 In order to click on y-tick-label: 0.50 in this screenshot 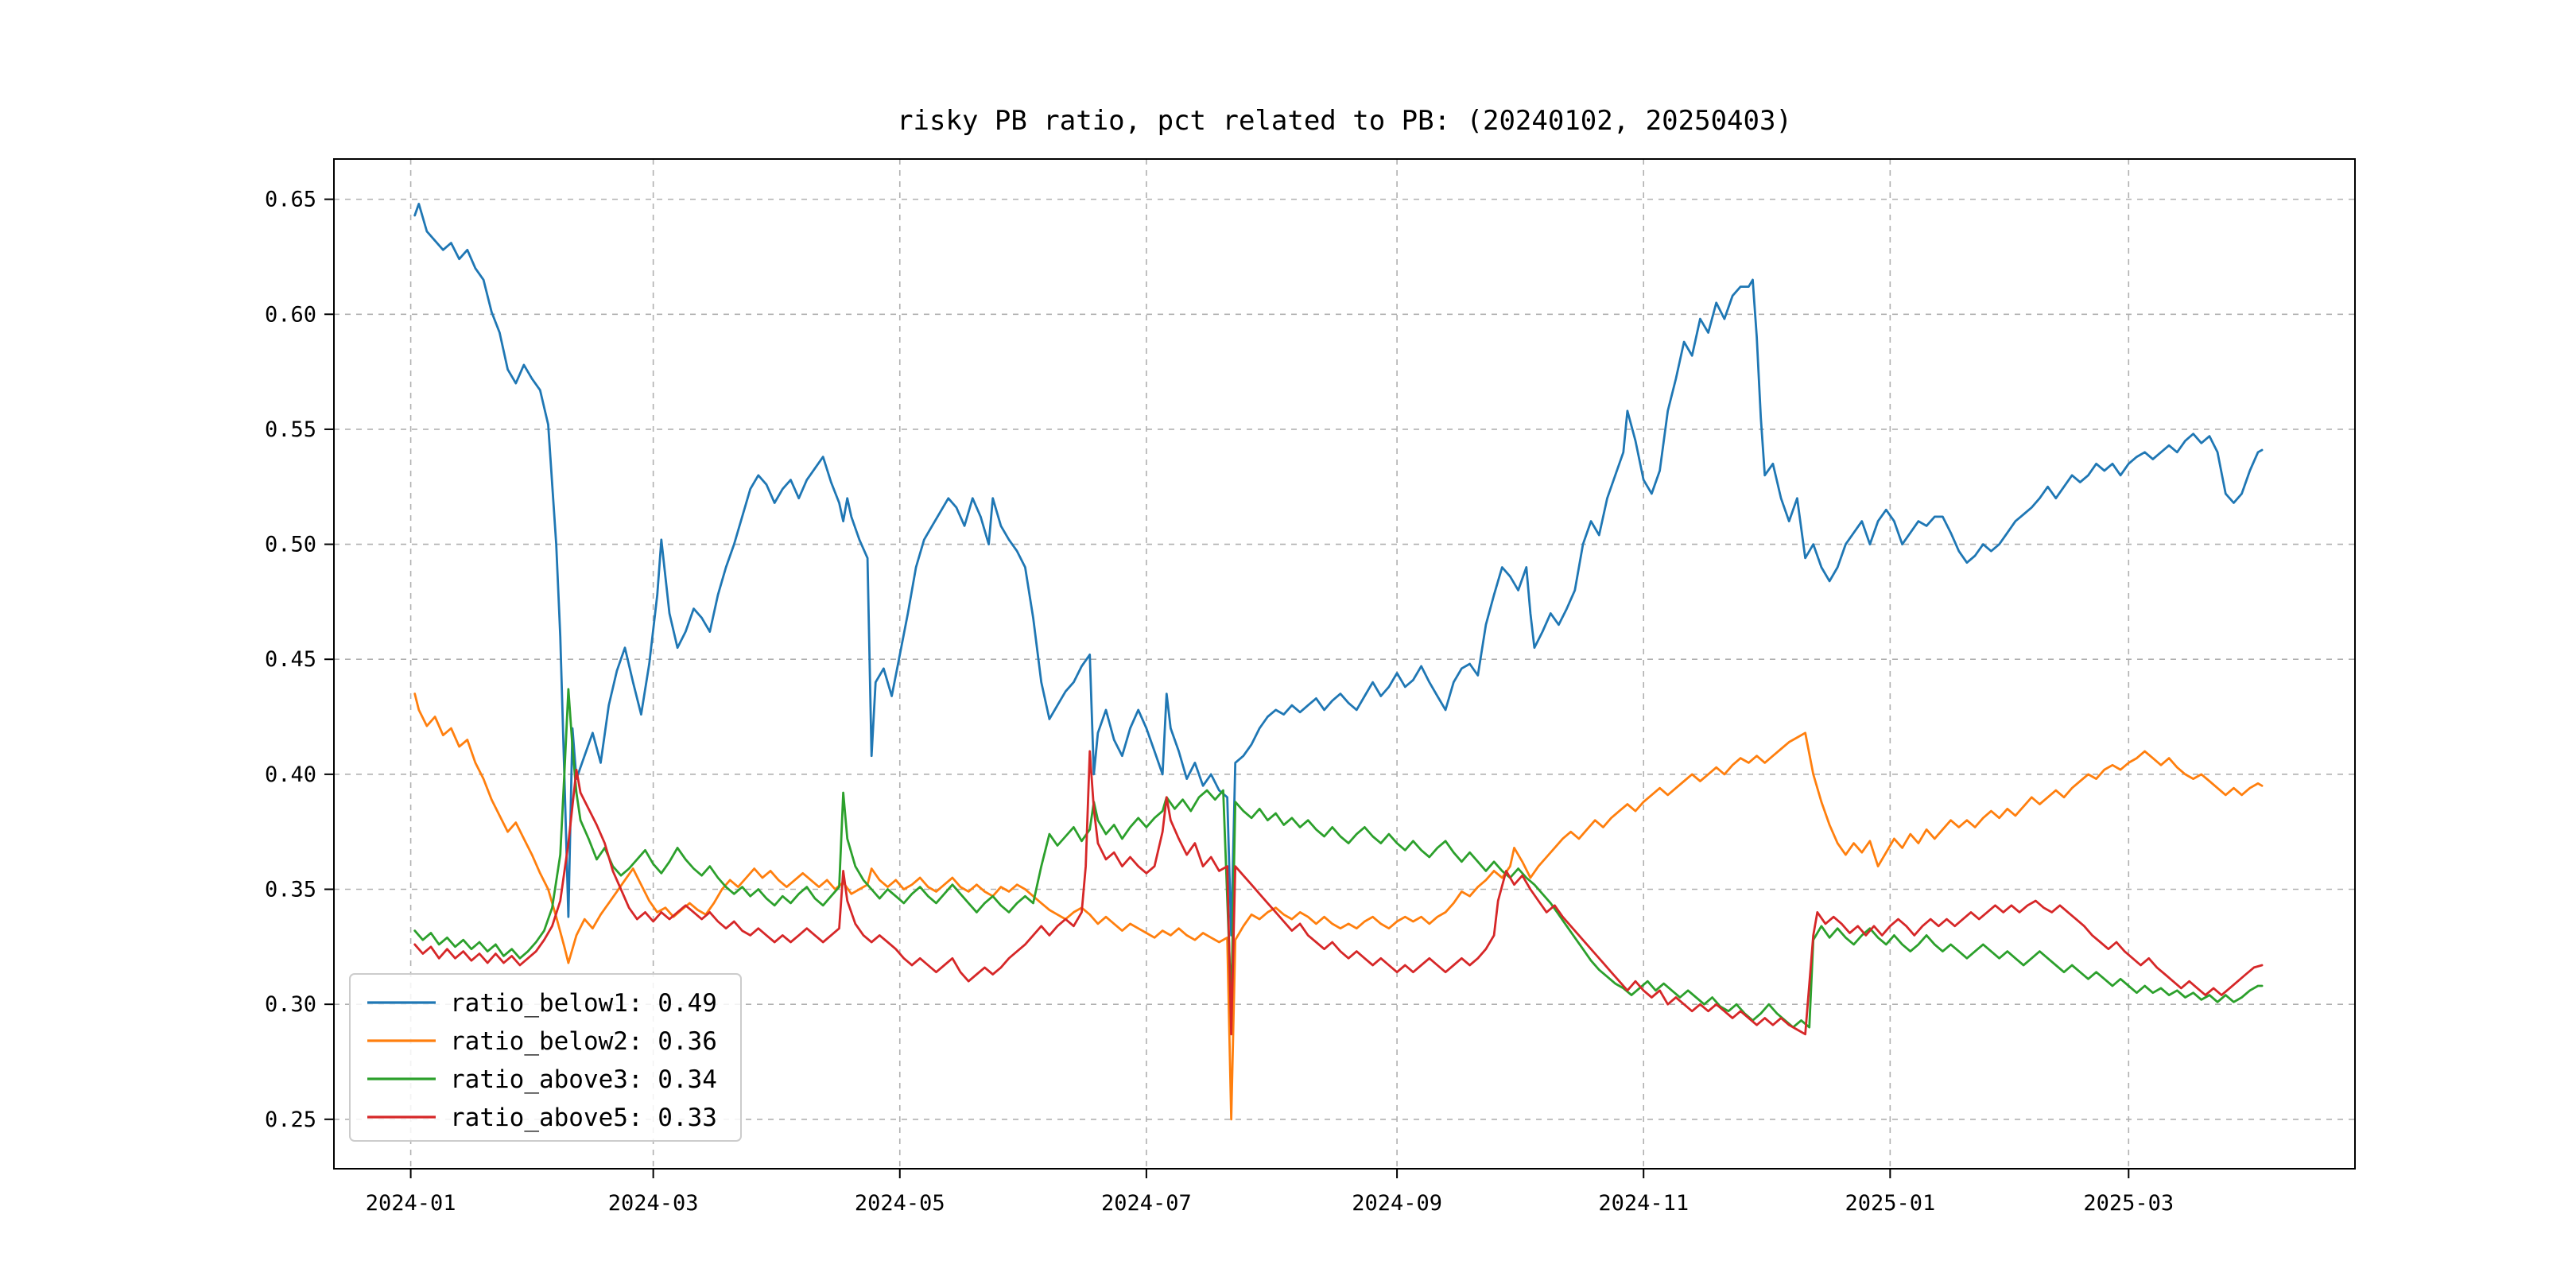, I will do `click(291, 545)`.